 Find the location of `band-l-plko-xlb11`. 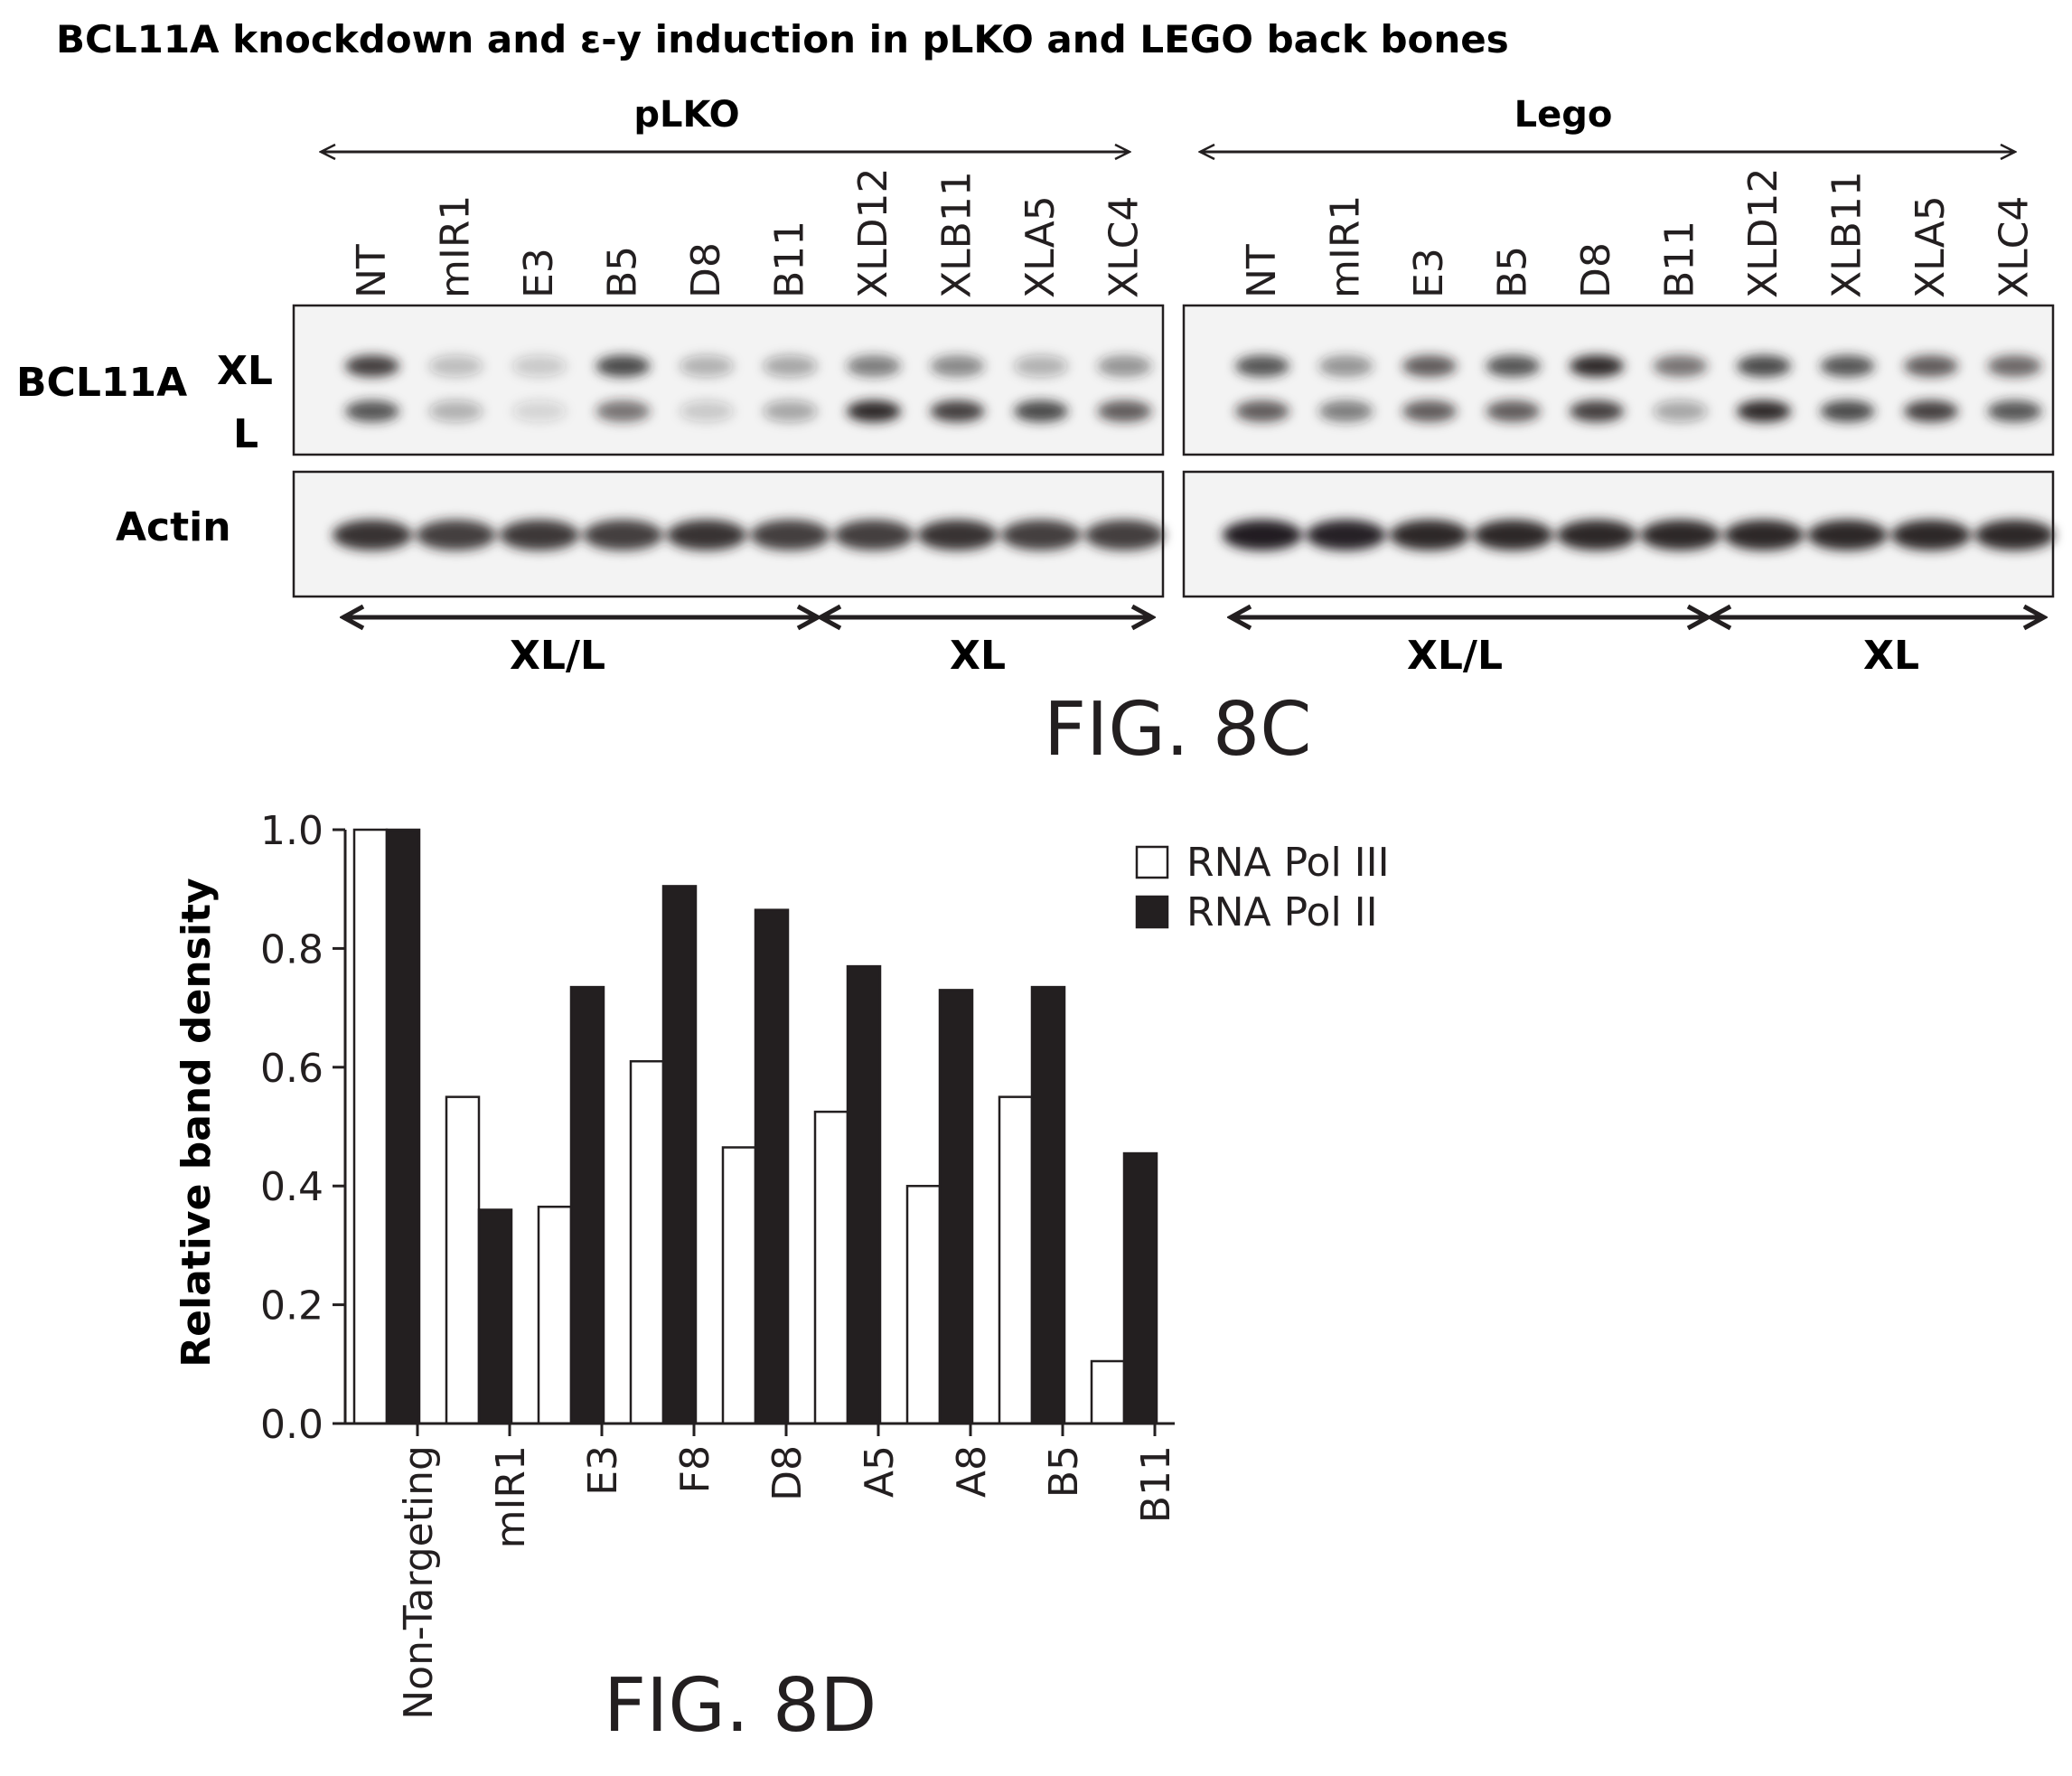

band-l-plko-xlb11 is located at coordinates (957, 411).